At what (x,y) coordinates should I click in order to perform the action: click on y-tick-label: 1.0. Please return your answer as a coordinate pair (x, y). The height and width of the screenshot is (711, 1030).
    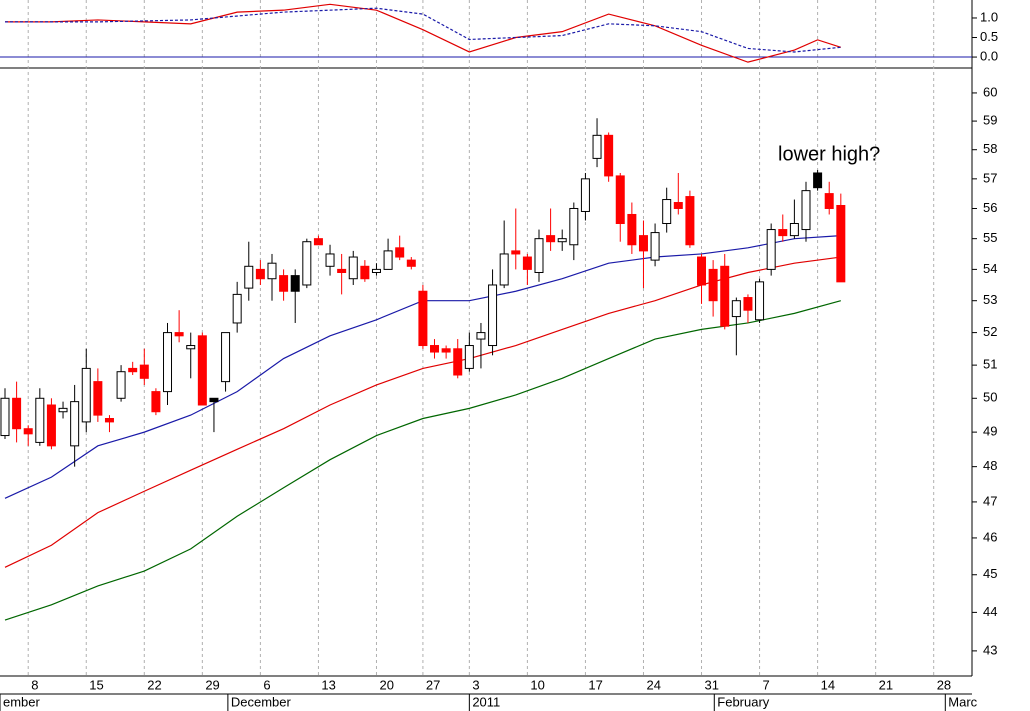
    Looking at the image, I should click on (989, 16).